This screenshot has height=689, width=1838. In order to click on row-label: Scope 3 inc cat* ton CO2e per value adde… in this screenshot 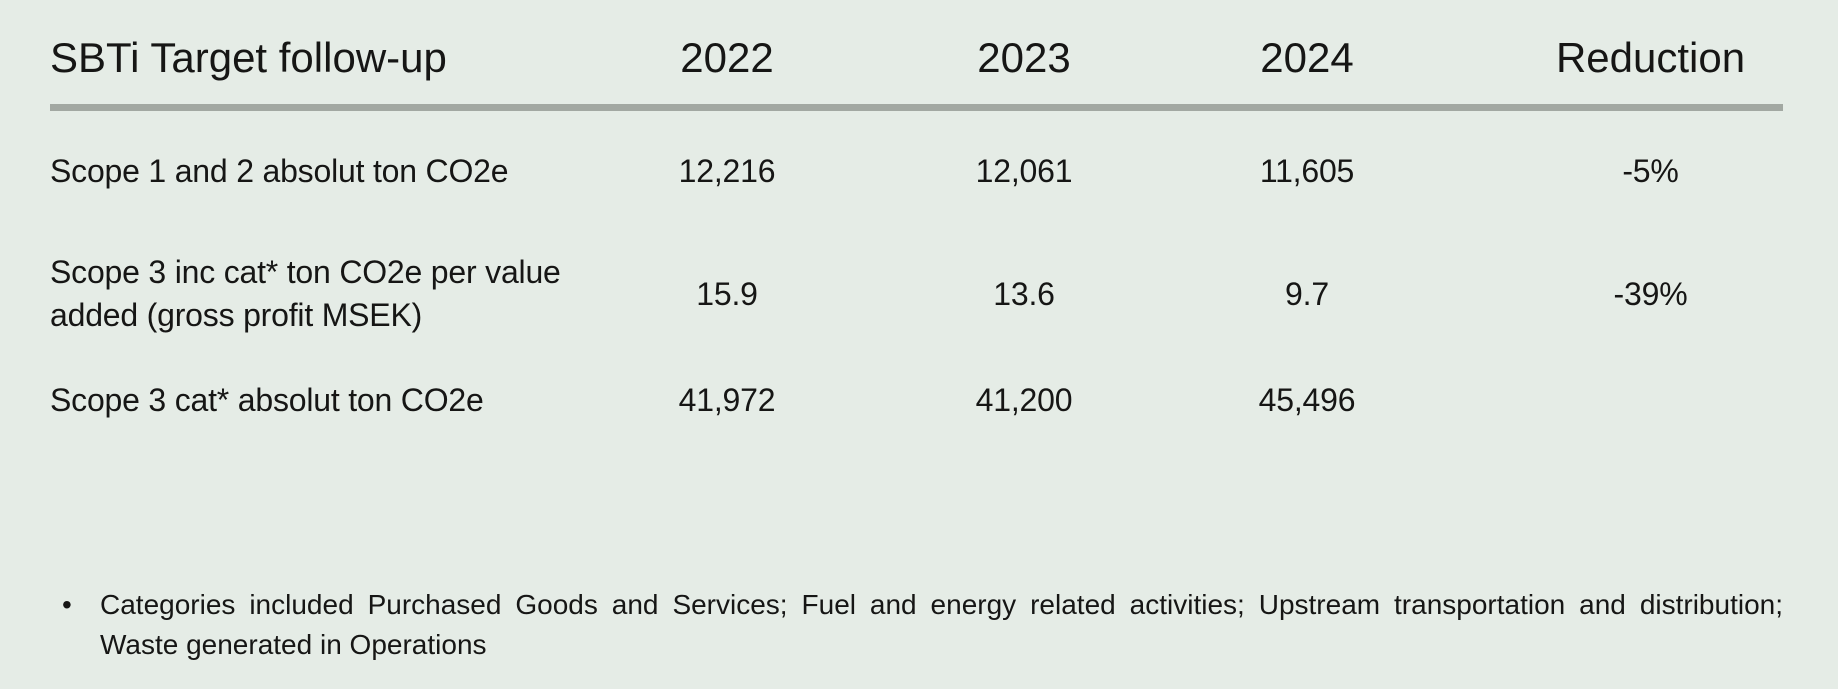, I will do `click(305, 293)`.